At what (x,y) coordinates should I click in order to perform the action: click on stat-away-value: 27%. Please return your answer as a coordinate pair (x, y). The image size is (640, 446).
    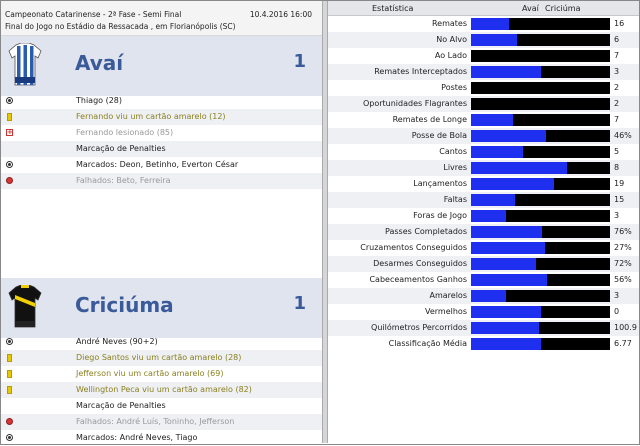
    Looking at the image, I should click on (623, 247).